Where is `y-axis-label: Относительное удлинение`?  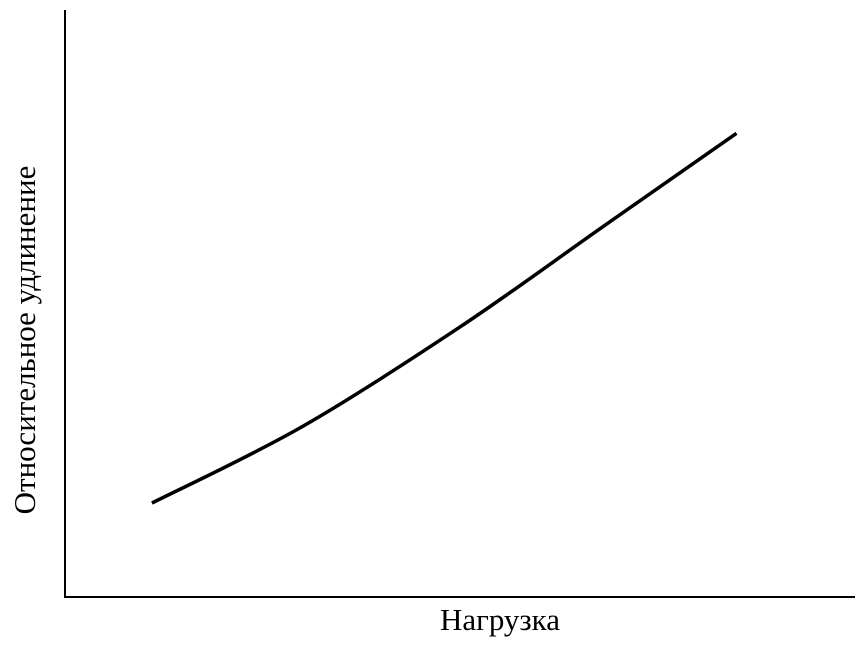 y-axis-label: Относительное удлинение is located at coordinates (24, 340).